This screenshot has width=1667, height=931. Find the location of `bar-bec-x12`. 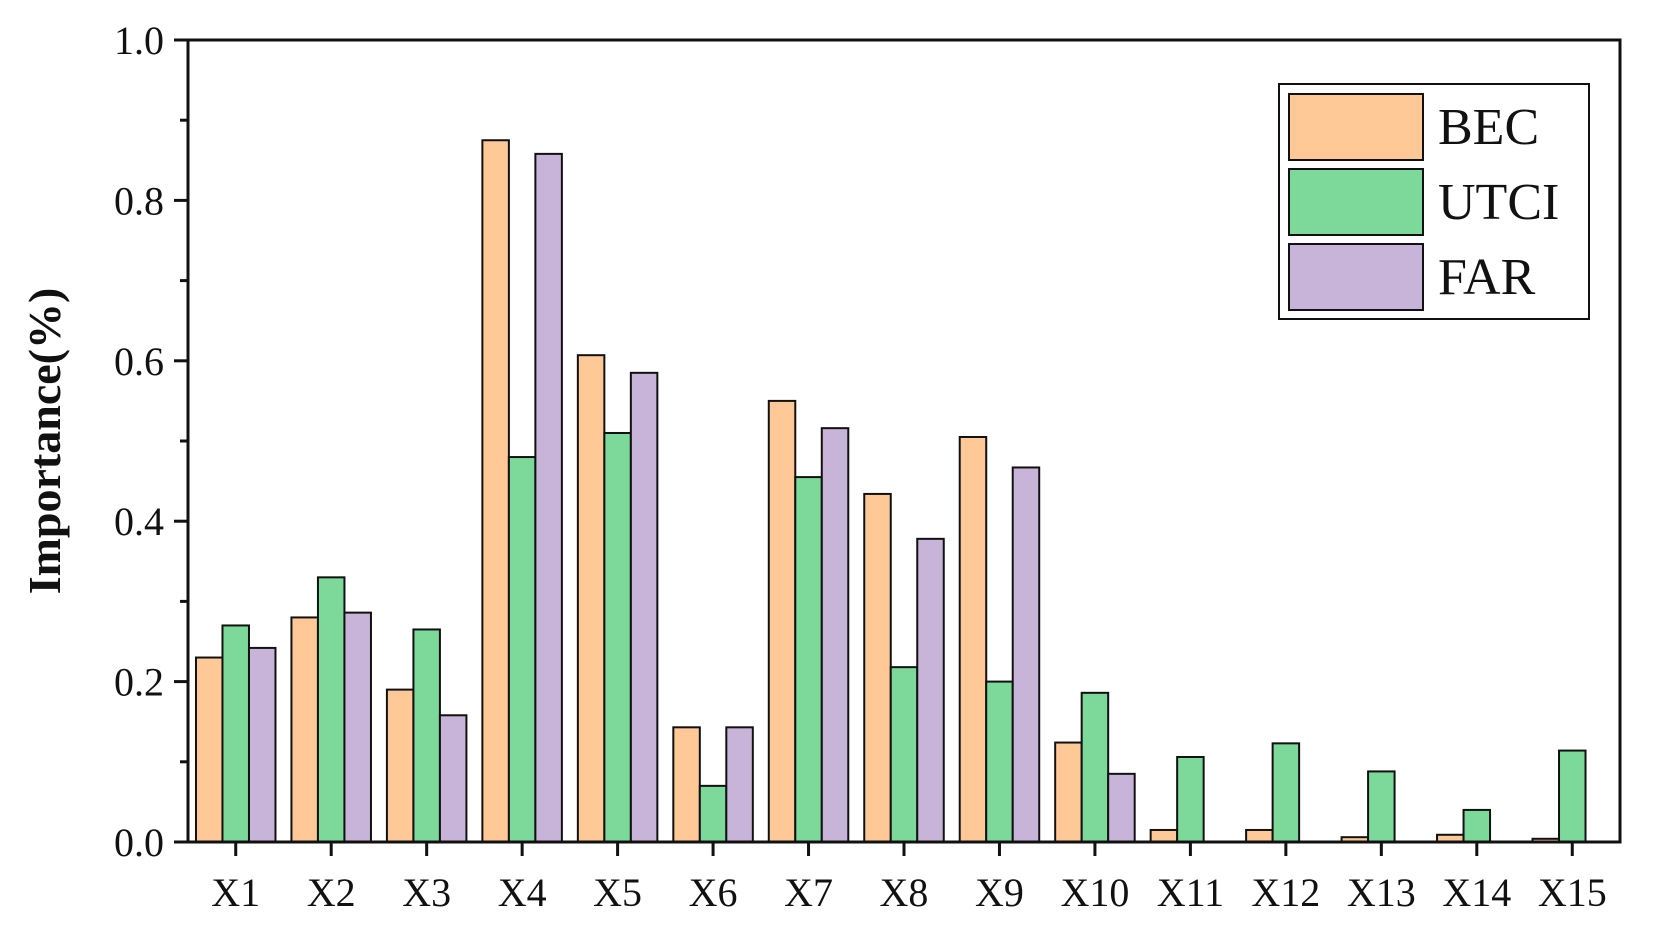

bar-bec-x12 is located at coordinates (1259, 835).